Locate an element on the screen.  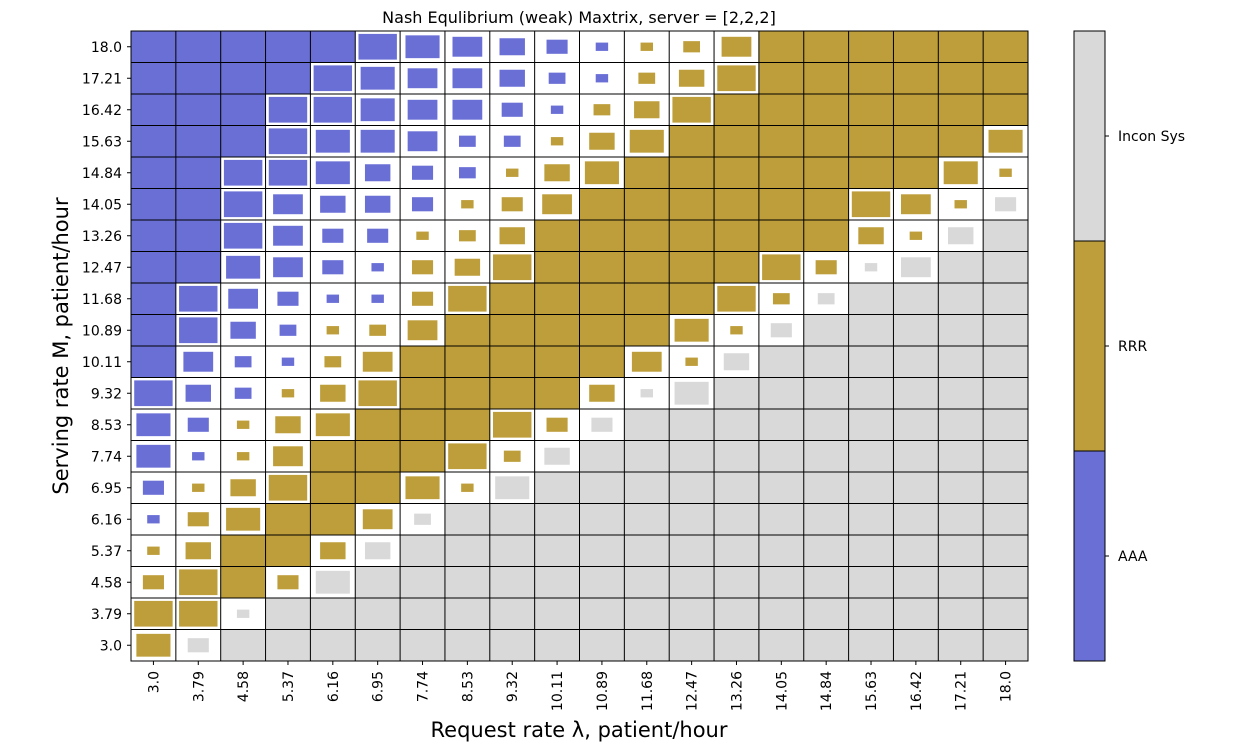
colorbar-segment is located at coordinates (1089, 136).